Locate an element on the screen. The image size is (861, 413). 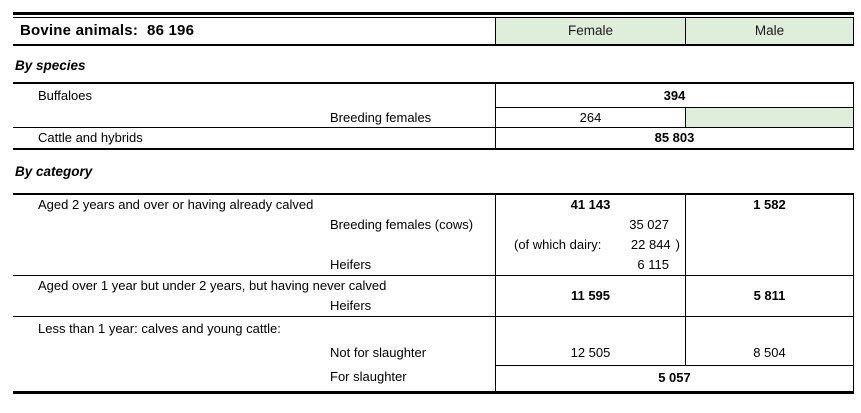
aged2-dairy-row: (of which dairy: 22 844 ) is located at coordinates (590, 245).